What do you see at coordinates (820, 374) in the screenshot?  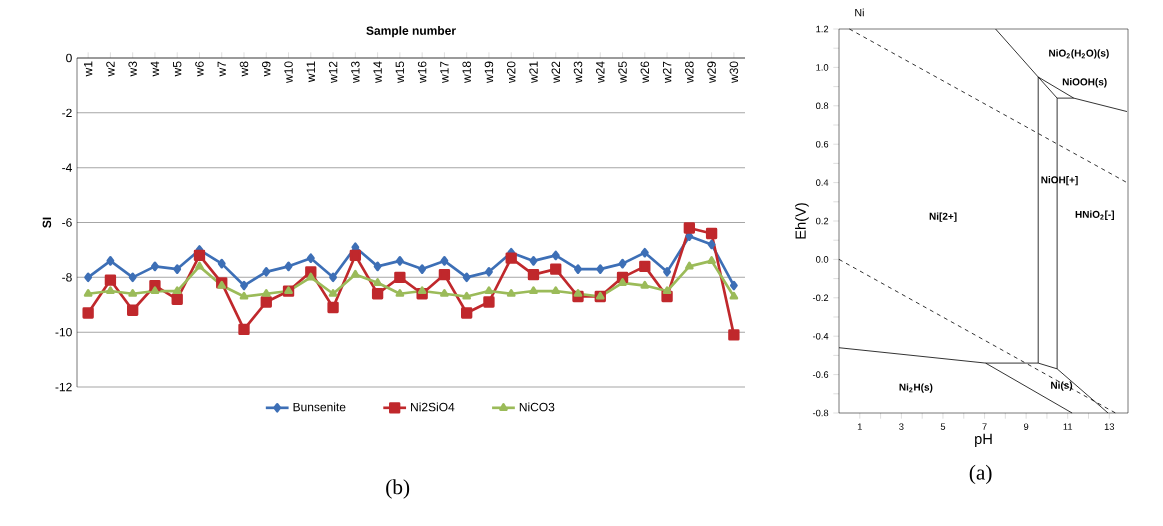 I see `y-tick-label: -0.6` at bounding box center [820, 374].